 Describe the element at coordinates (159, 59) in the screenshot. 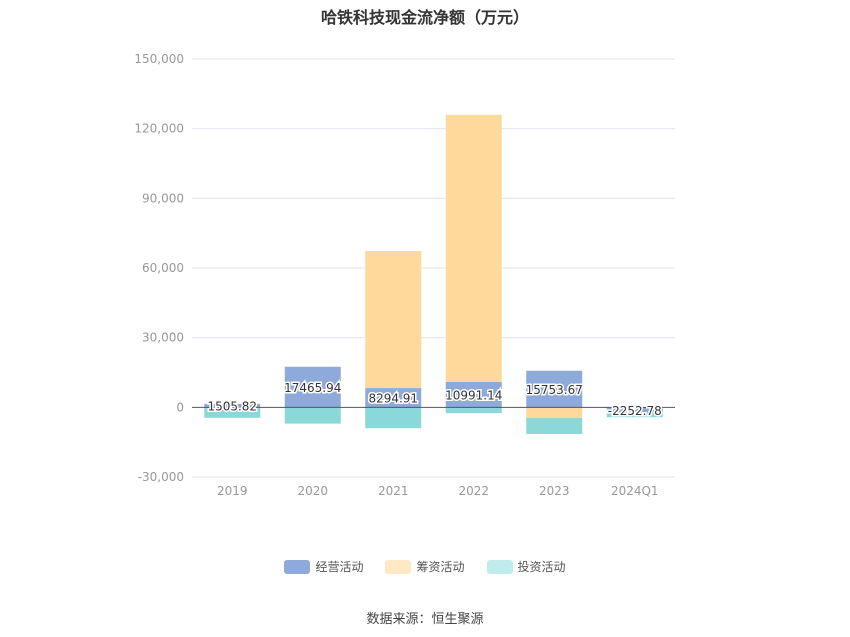

I see `y-tick-label: 150,000` at that location.